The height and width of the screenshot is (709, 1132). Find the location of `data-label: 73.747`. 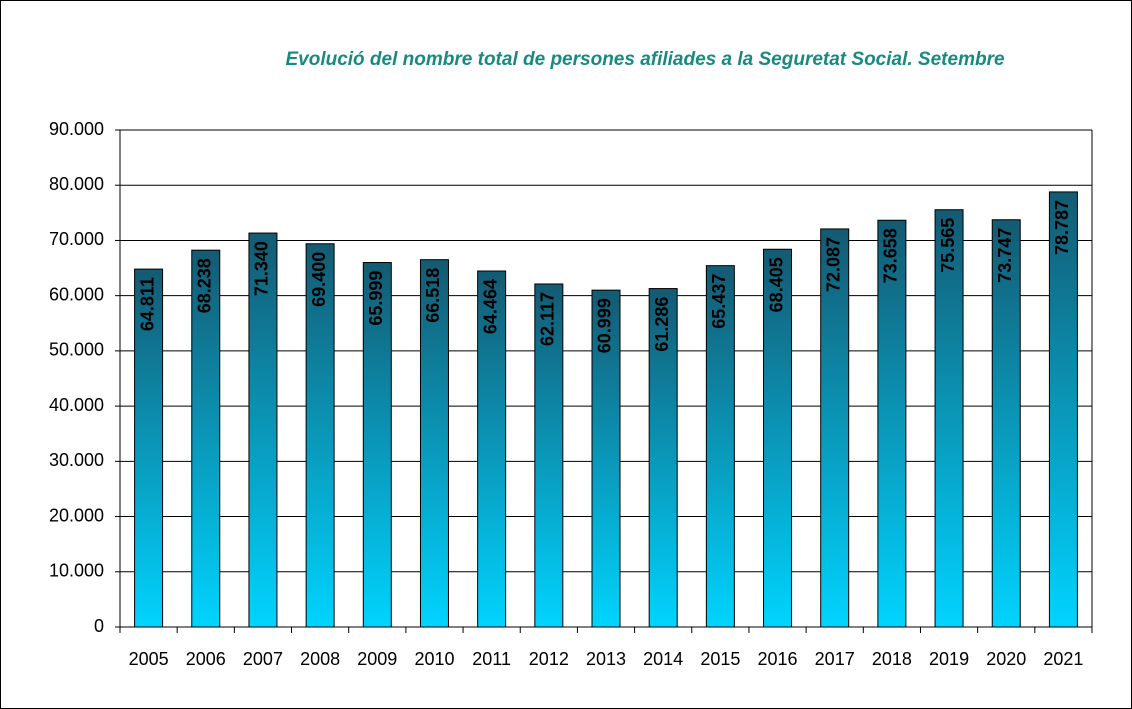

data-label: 73.747 is located at coordinates (1005, 255).